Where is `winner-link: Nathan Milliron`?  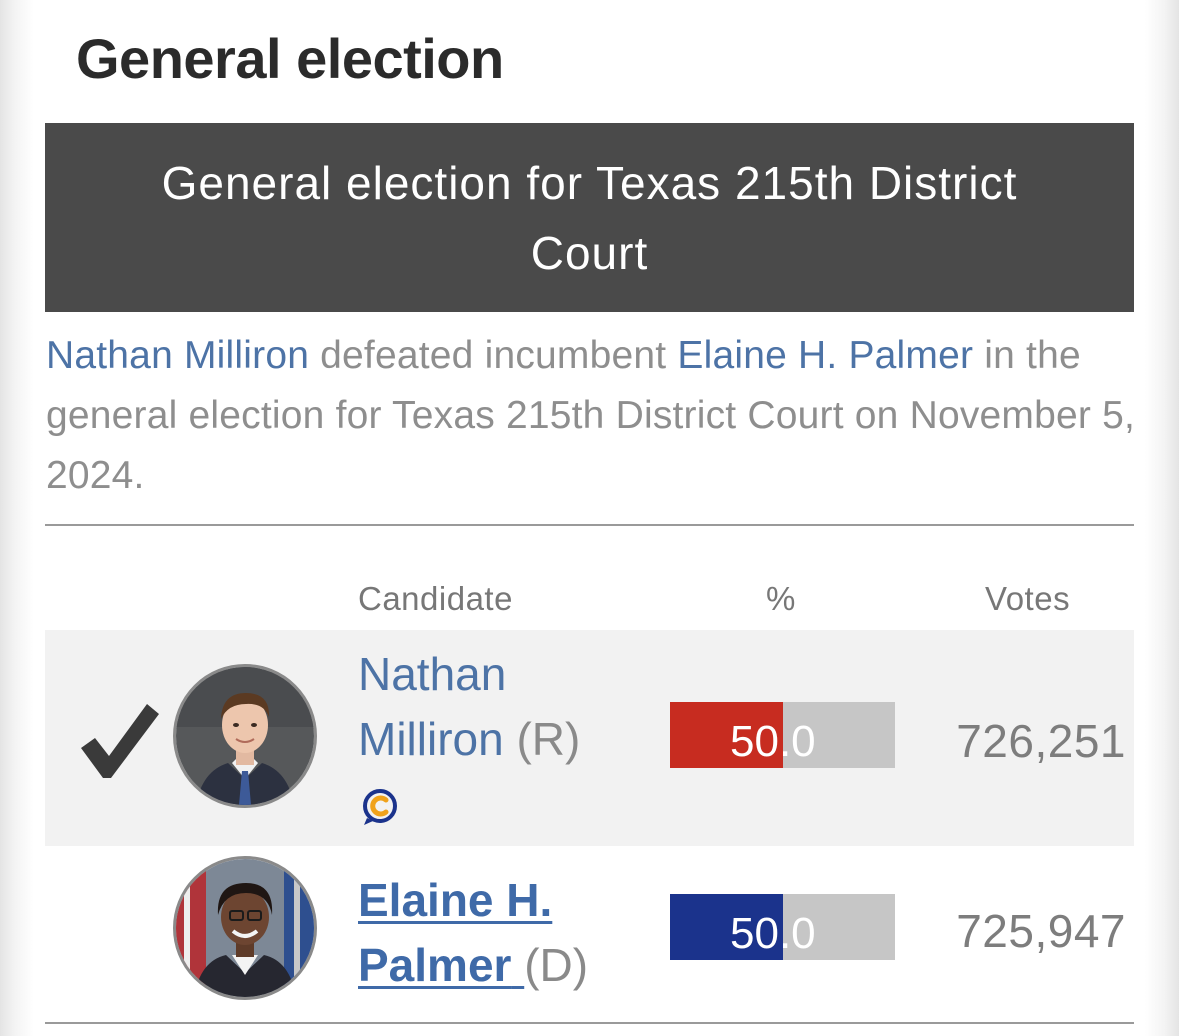
winner-link: Nathan Milliron is located at coordinates (178, 355).